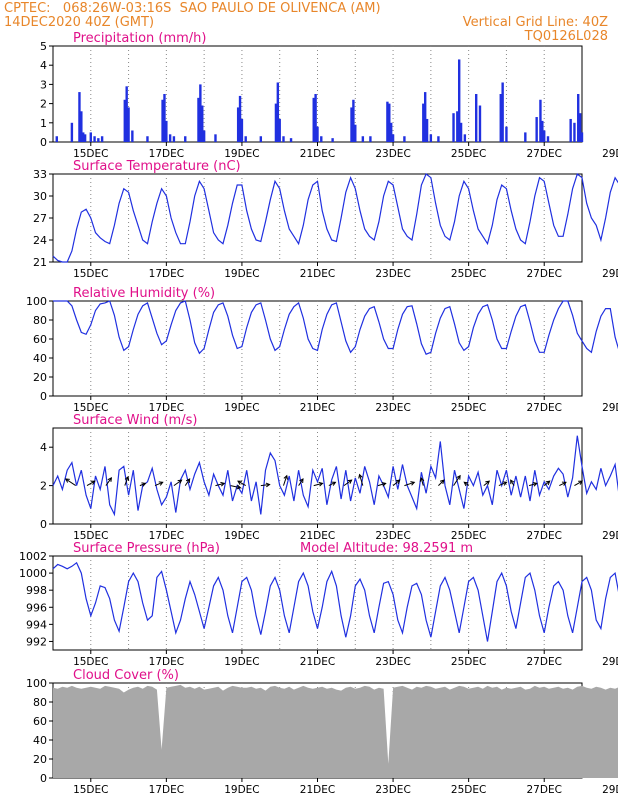 The height and width of the screenshot is (800, 618). What do you see at coordinates (36, 590) in the screenshot?
I see `panel-5-ytick-label: 998` at bounding box center [36, 590].